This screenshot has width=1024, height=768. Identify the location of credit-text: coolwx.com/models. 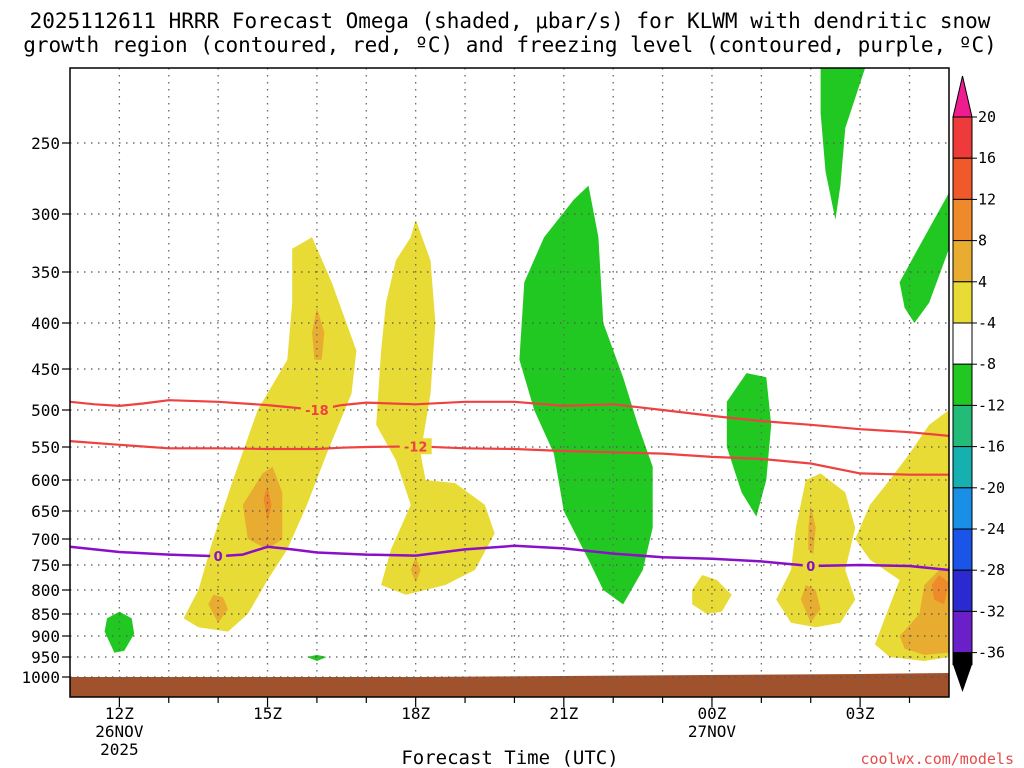
(937, 759).